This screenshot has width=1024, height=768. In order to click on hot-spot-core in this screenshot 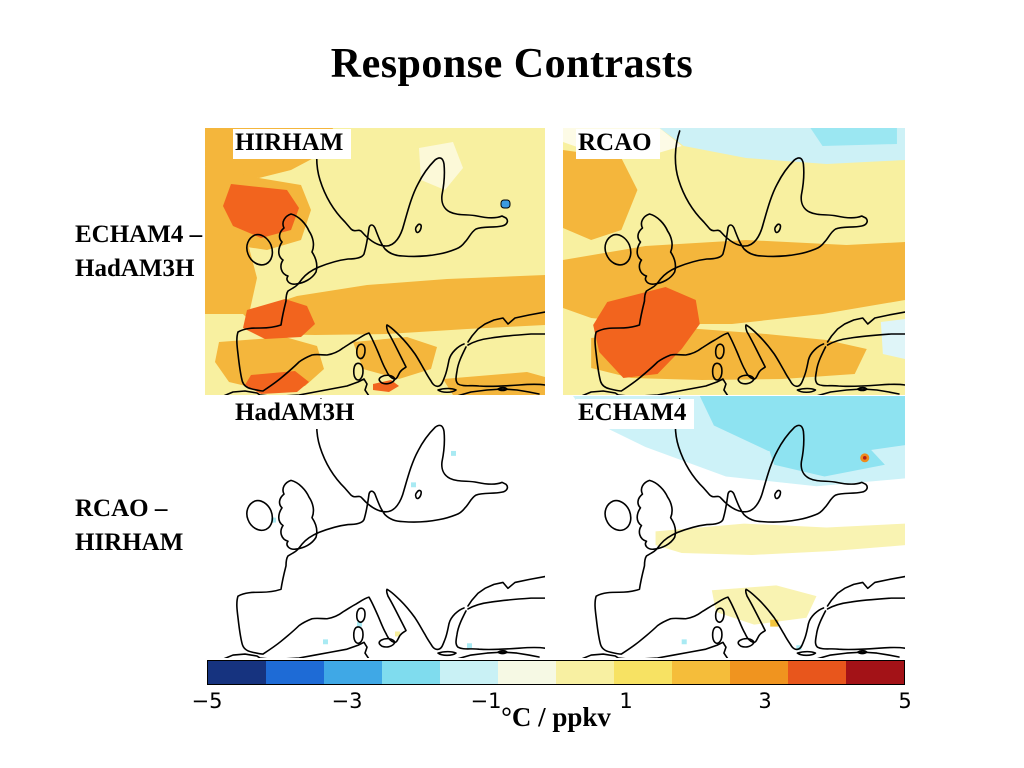, I will do `click(864, 458)`.